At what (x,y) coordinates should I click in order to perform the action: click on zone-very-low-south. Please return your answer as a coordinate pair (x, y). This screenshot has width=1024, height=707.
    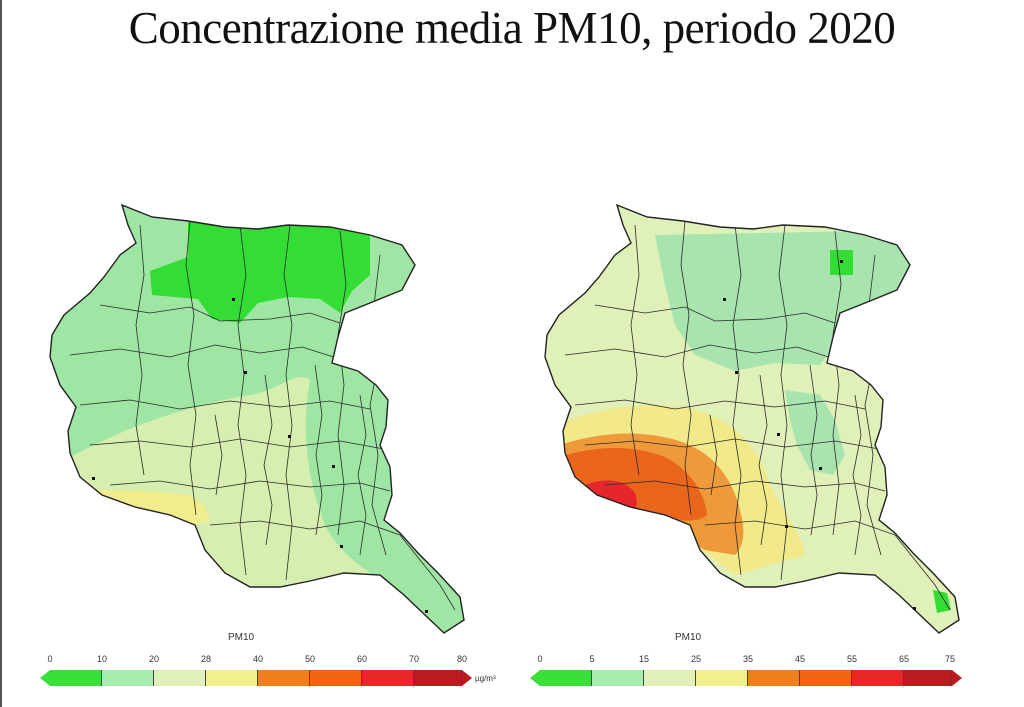
    Looking at the image, I should click on (942, 601).